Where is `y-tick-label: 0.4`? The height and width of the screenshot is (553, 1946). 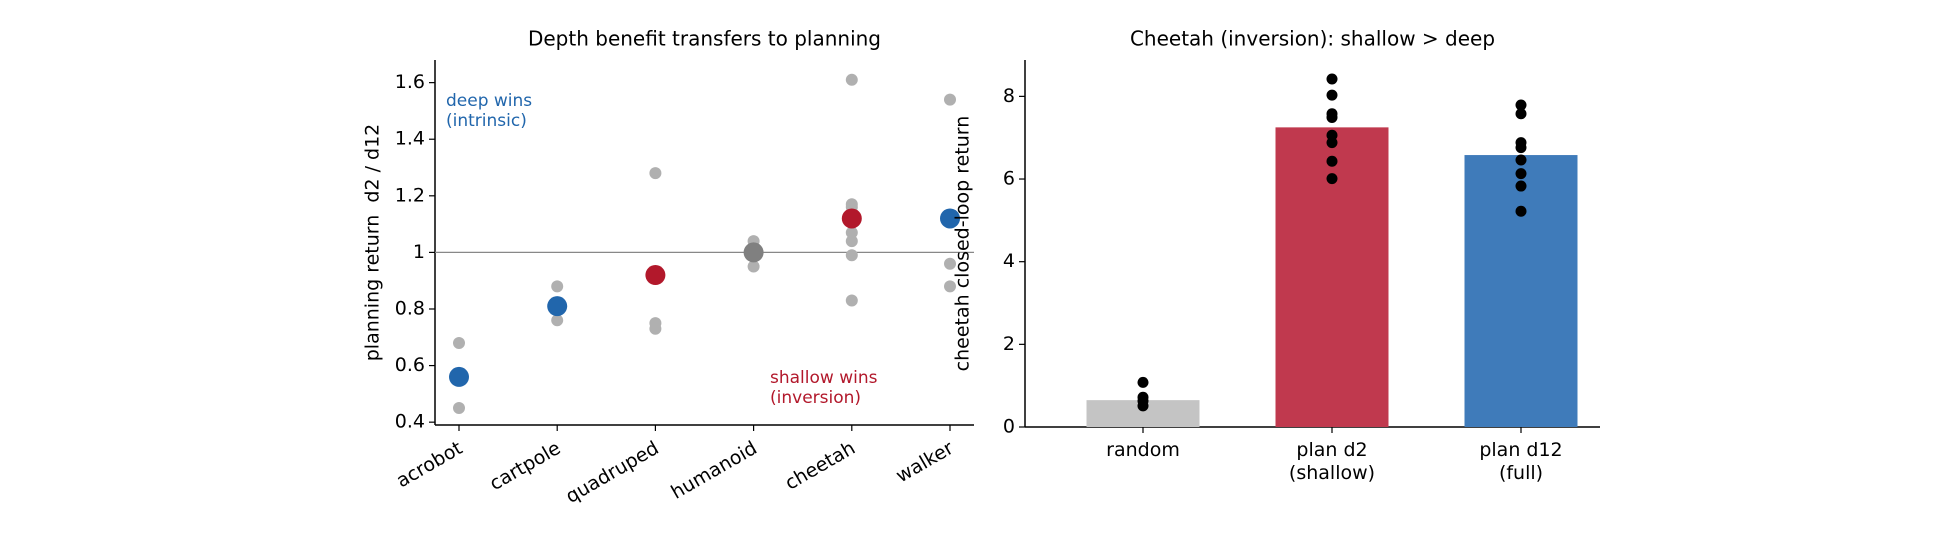
y-tick-label: 0.4 is located at coordinates (410, 422).